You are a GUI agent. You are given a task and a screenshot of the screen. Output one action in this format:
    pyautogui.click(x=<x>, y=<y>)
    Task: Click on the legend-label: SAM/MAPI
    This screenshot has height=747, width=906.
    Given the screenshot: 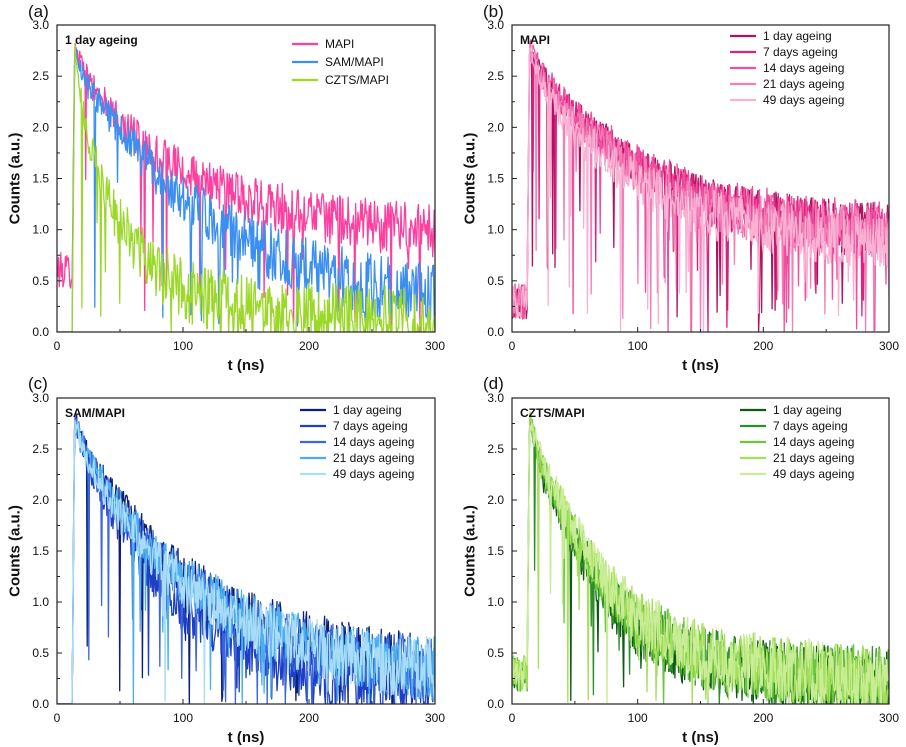 What is the action you would take?
    pyautogui.click(x=354, y=62)
    